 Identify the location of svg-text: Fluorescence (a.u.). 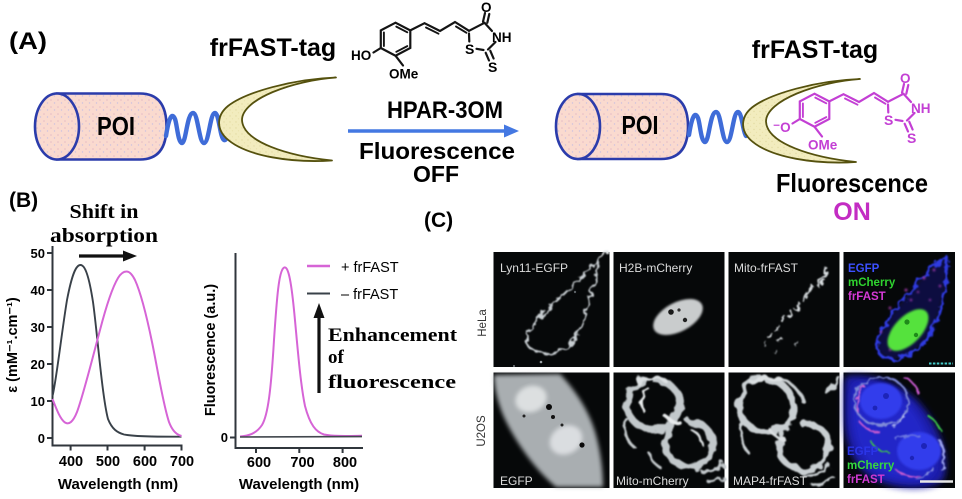
(211, 350).